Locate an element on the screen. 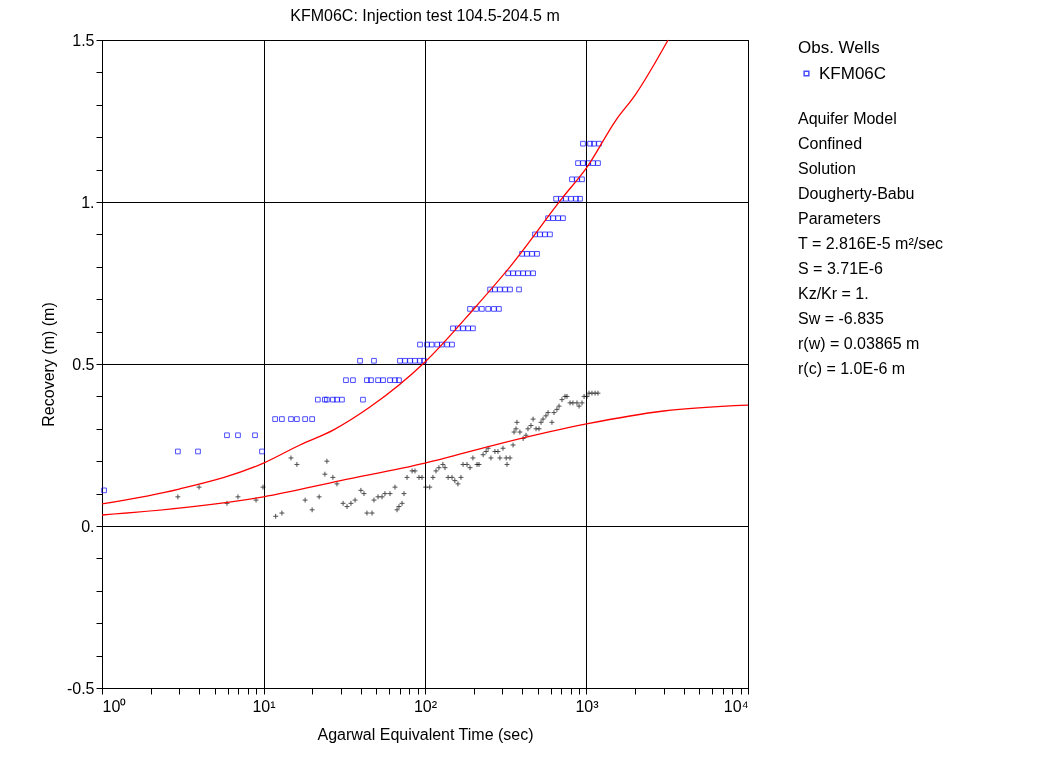 This screenshot has width=1042, height=760. y-tick-label: 1.5 is located at coordinates (83, 40).